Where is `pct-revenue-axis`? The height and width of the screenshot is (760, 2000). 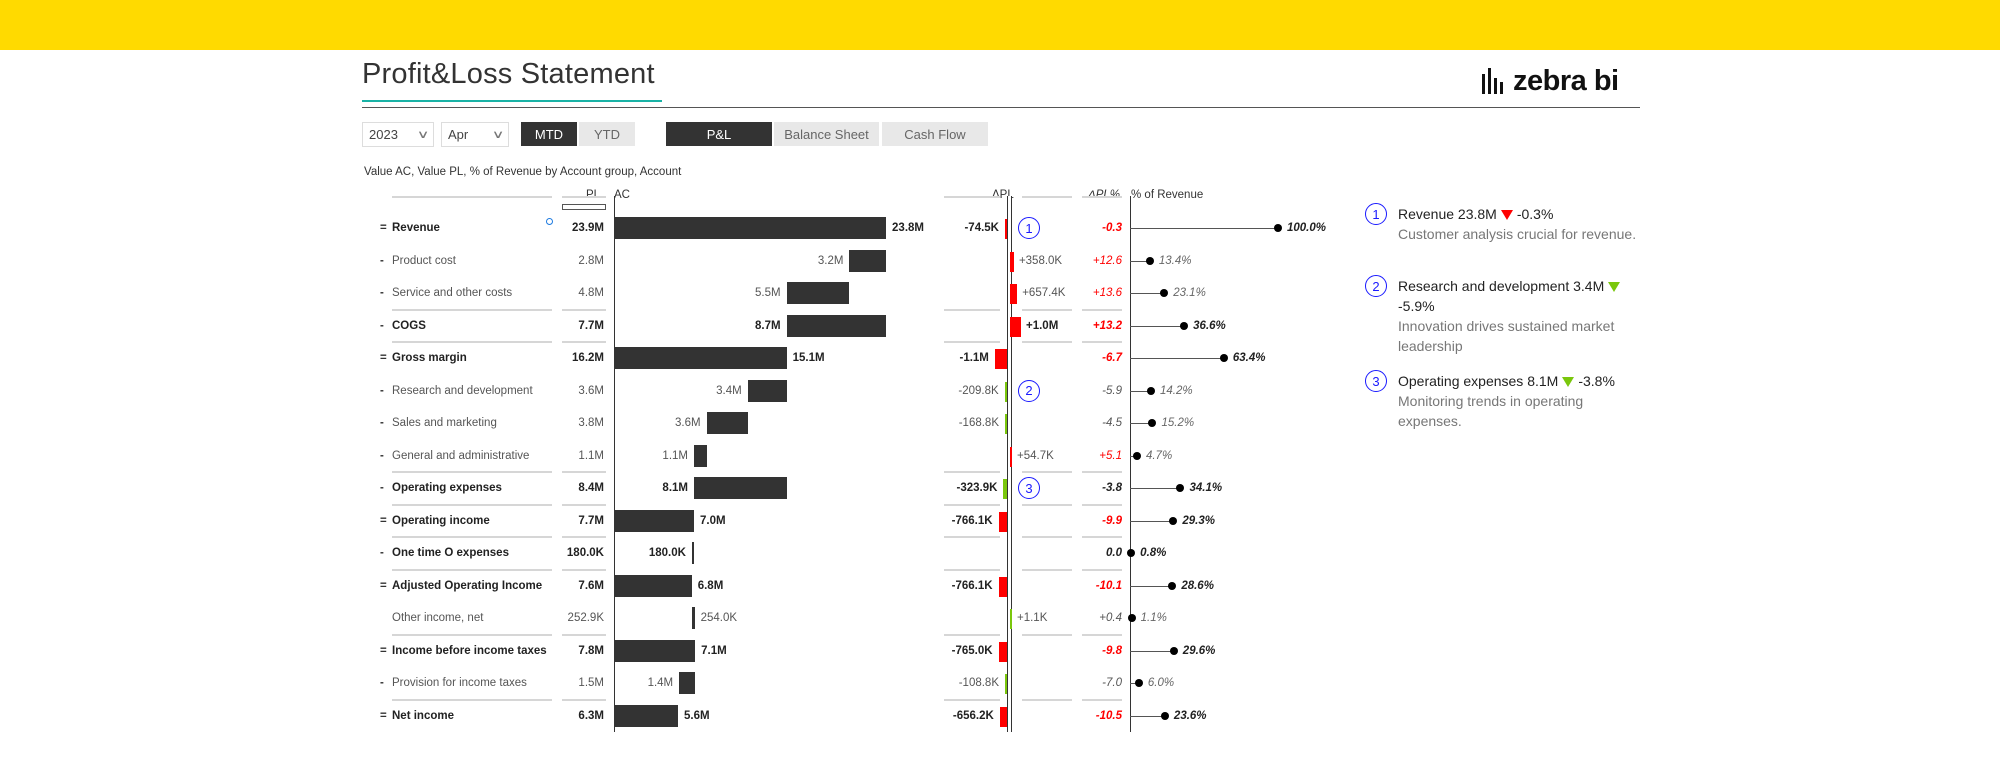
pct-revenue-axis is located at coordinates (1130, 464).